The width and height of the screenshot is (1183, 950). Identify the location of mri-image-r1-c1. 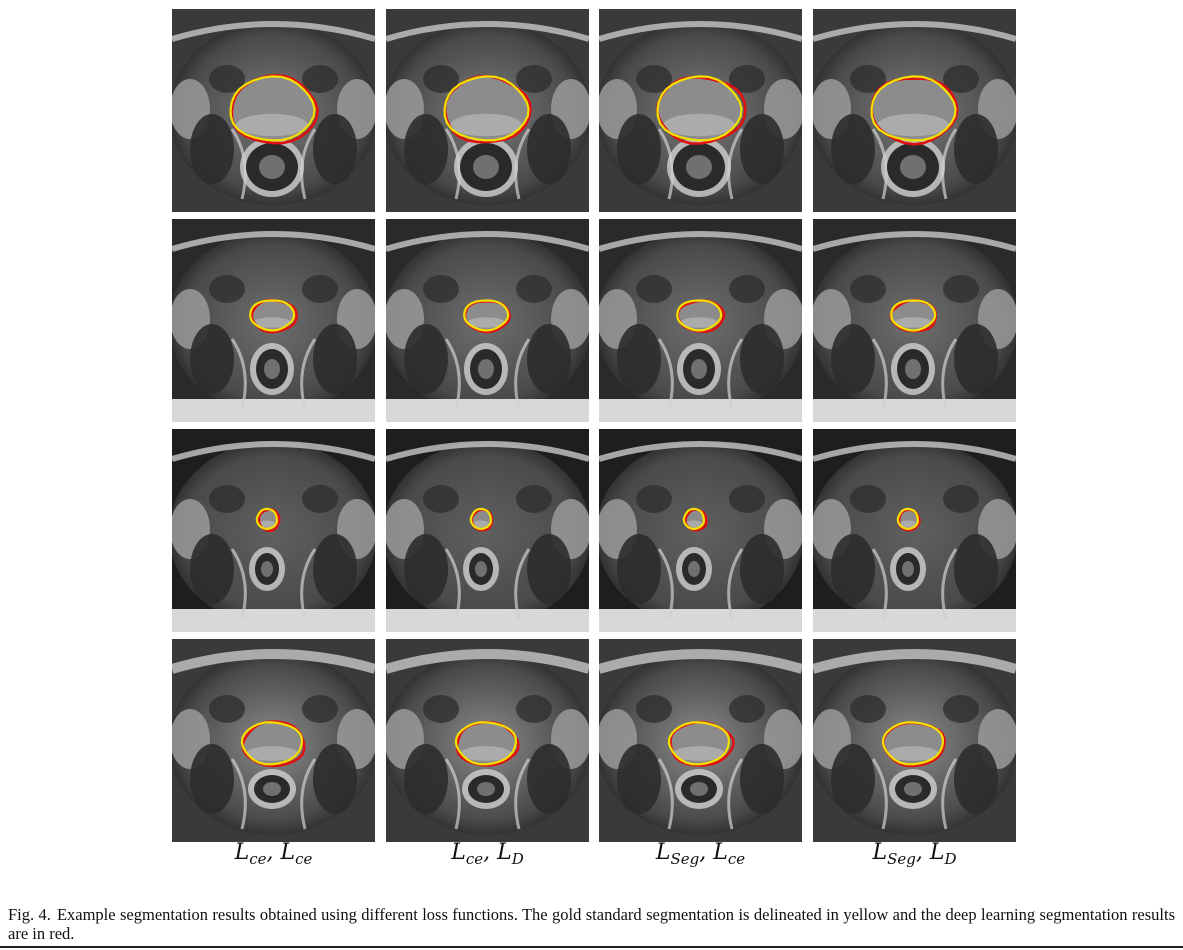
(273, 110).